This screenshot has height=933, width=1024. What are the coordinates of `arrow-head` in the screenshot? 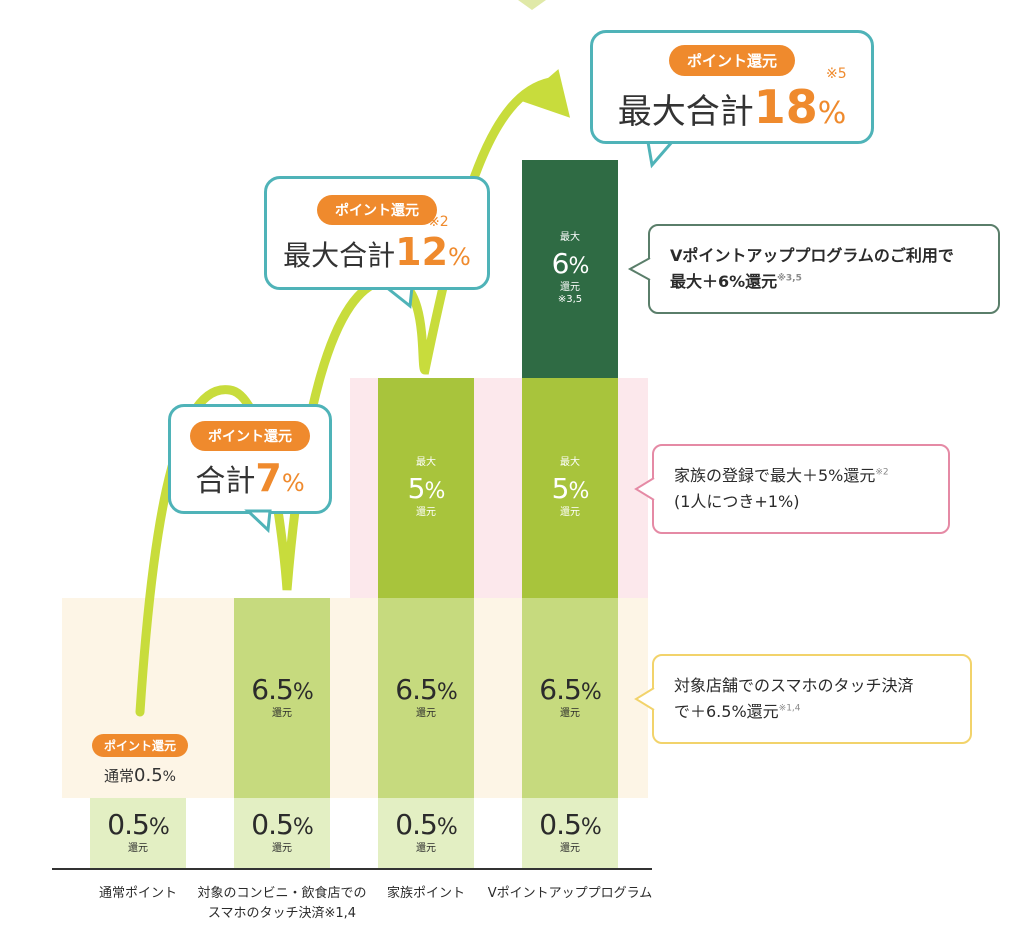 It's located at (546, 93).